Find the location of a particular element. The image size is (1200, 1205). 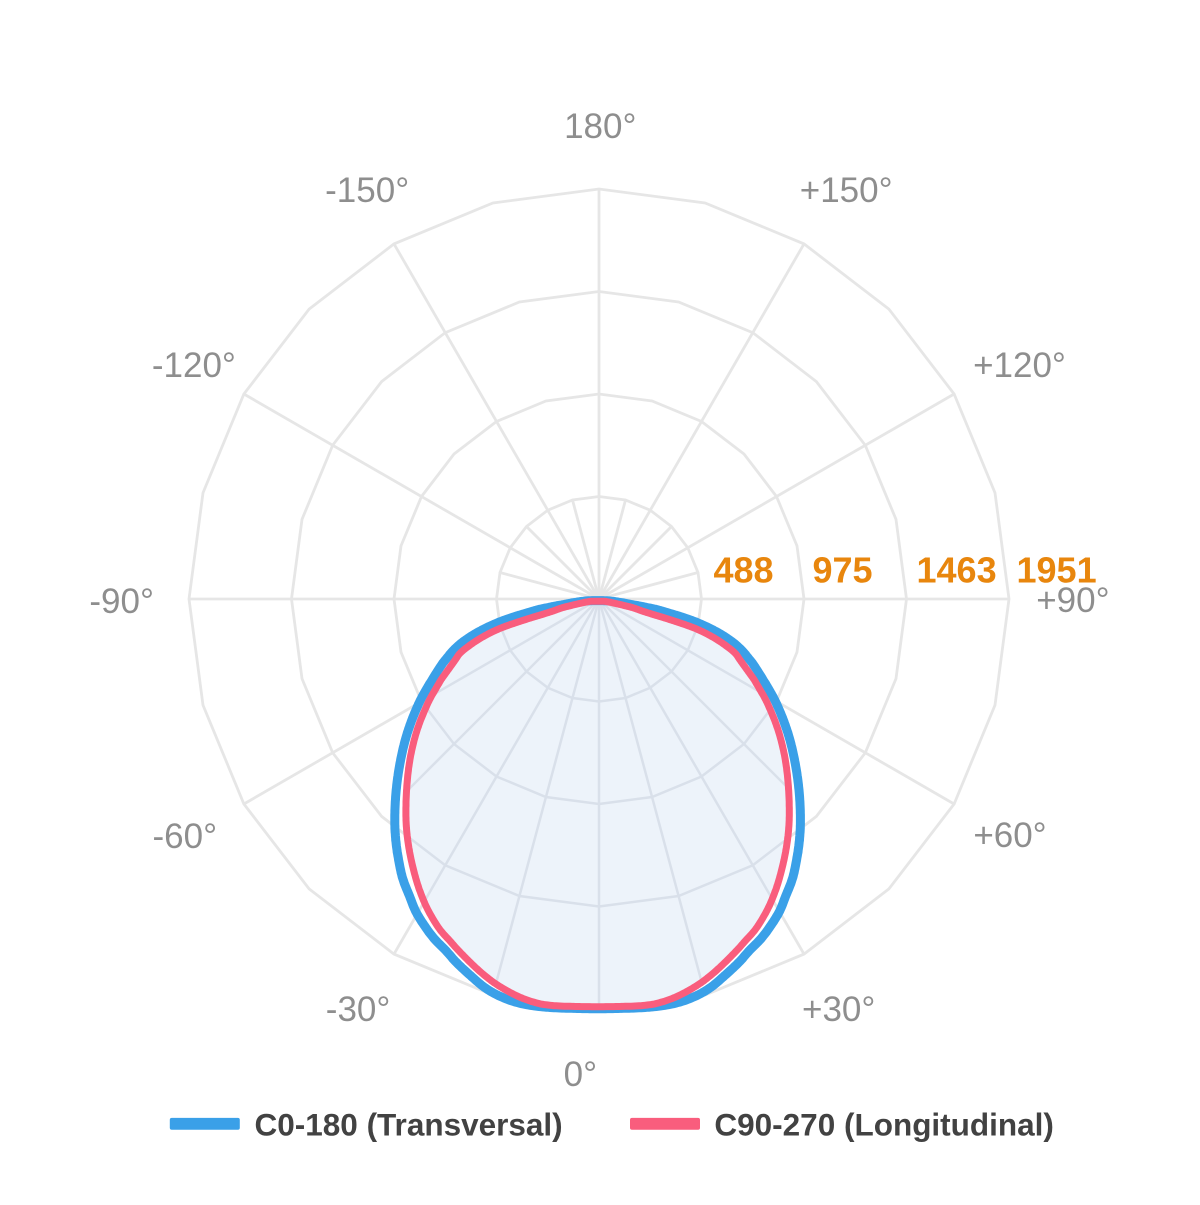

svg-text: -30° is located at coordinates (358, 1009).